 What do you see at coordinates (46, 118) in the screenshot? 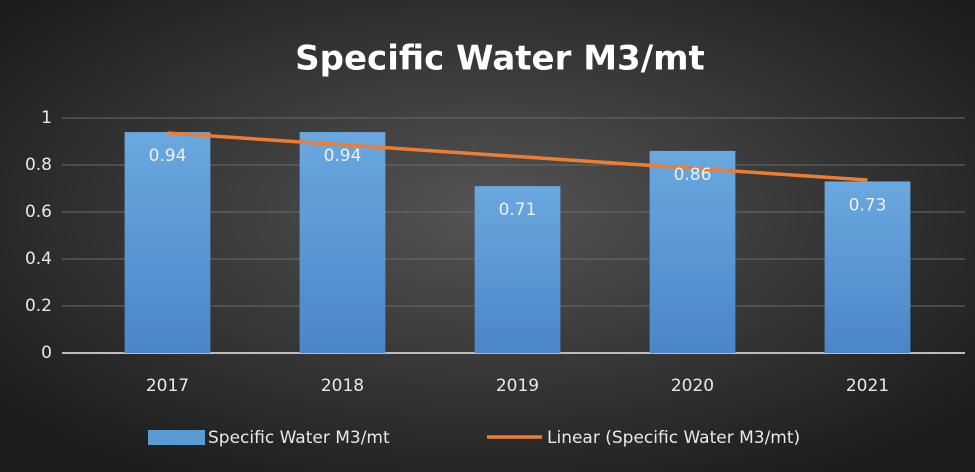
I see `y-tick-label: 1` at bounding box center [46, 118].